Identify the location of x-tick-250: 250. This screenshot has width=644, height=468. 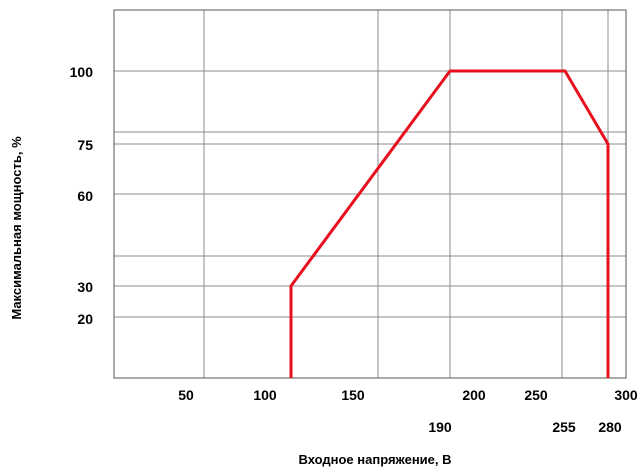
(536, 395).